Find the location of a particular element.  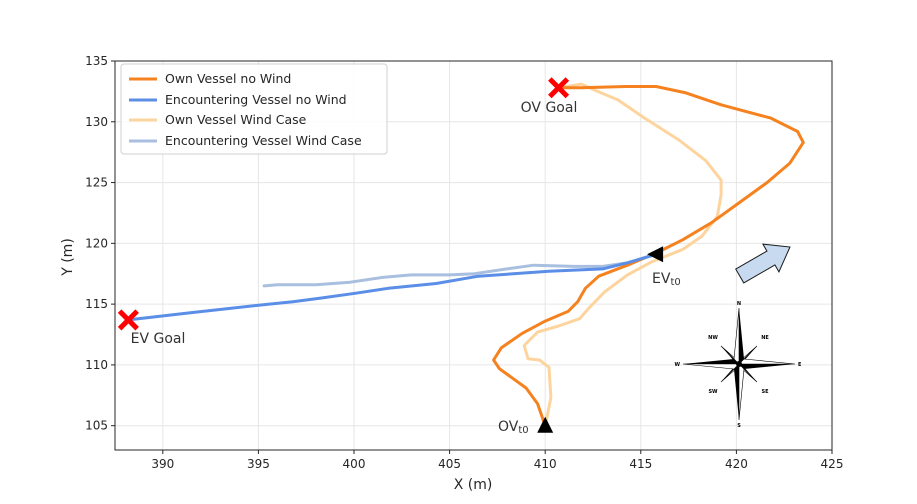

y-tick-label: 115 is located at coordinates (96, 304).